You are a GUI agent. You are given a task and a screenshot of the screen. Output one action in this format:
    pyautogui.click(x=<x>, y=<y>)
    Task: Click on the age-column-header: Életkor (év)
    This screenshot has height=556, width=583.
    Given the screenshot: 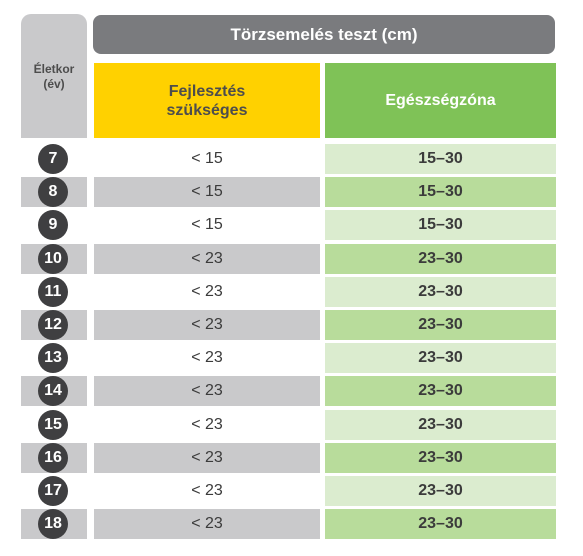 What is the action you would take?
    pyautogui.click(x=54, y=76)
    